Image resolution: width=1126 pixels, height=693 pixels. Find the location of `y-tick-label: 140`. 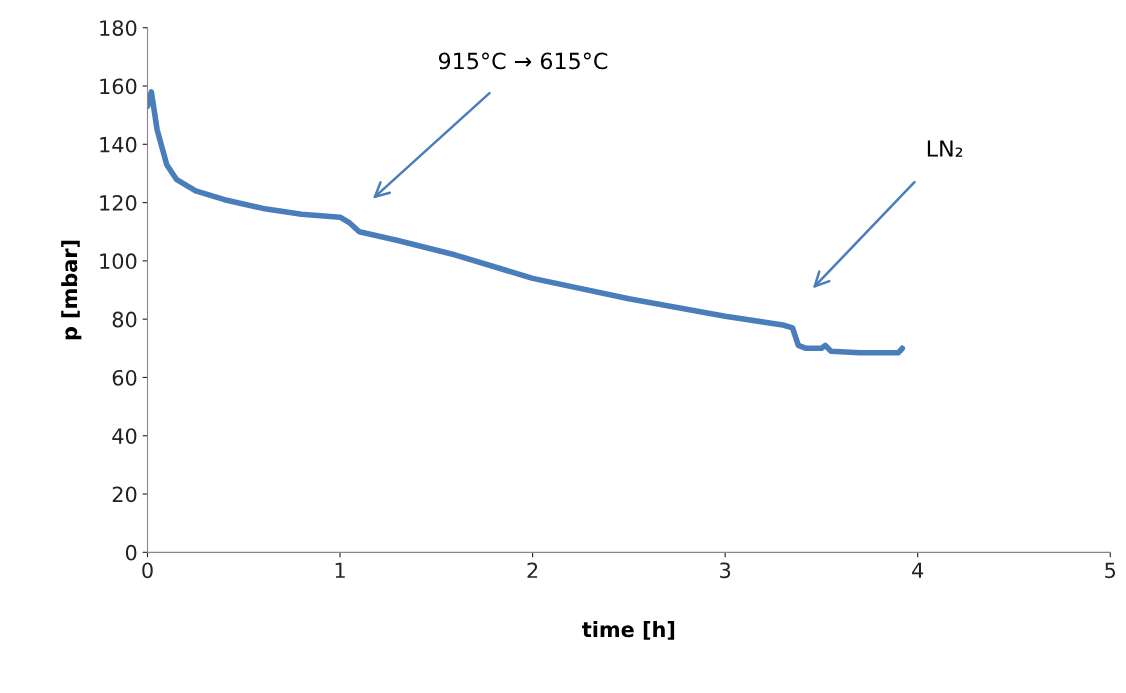

y-tick-label: 140 is located at coordinates (118, 144).